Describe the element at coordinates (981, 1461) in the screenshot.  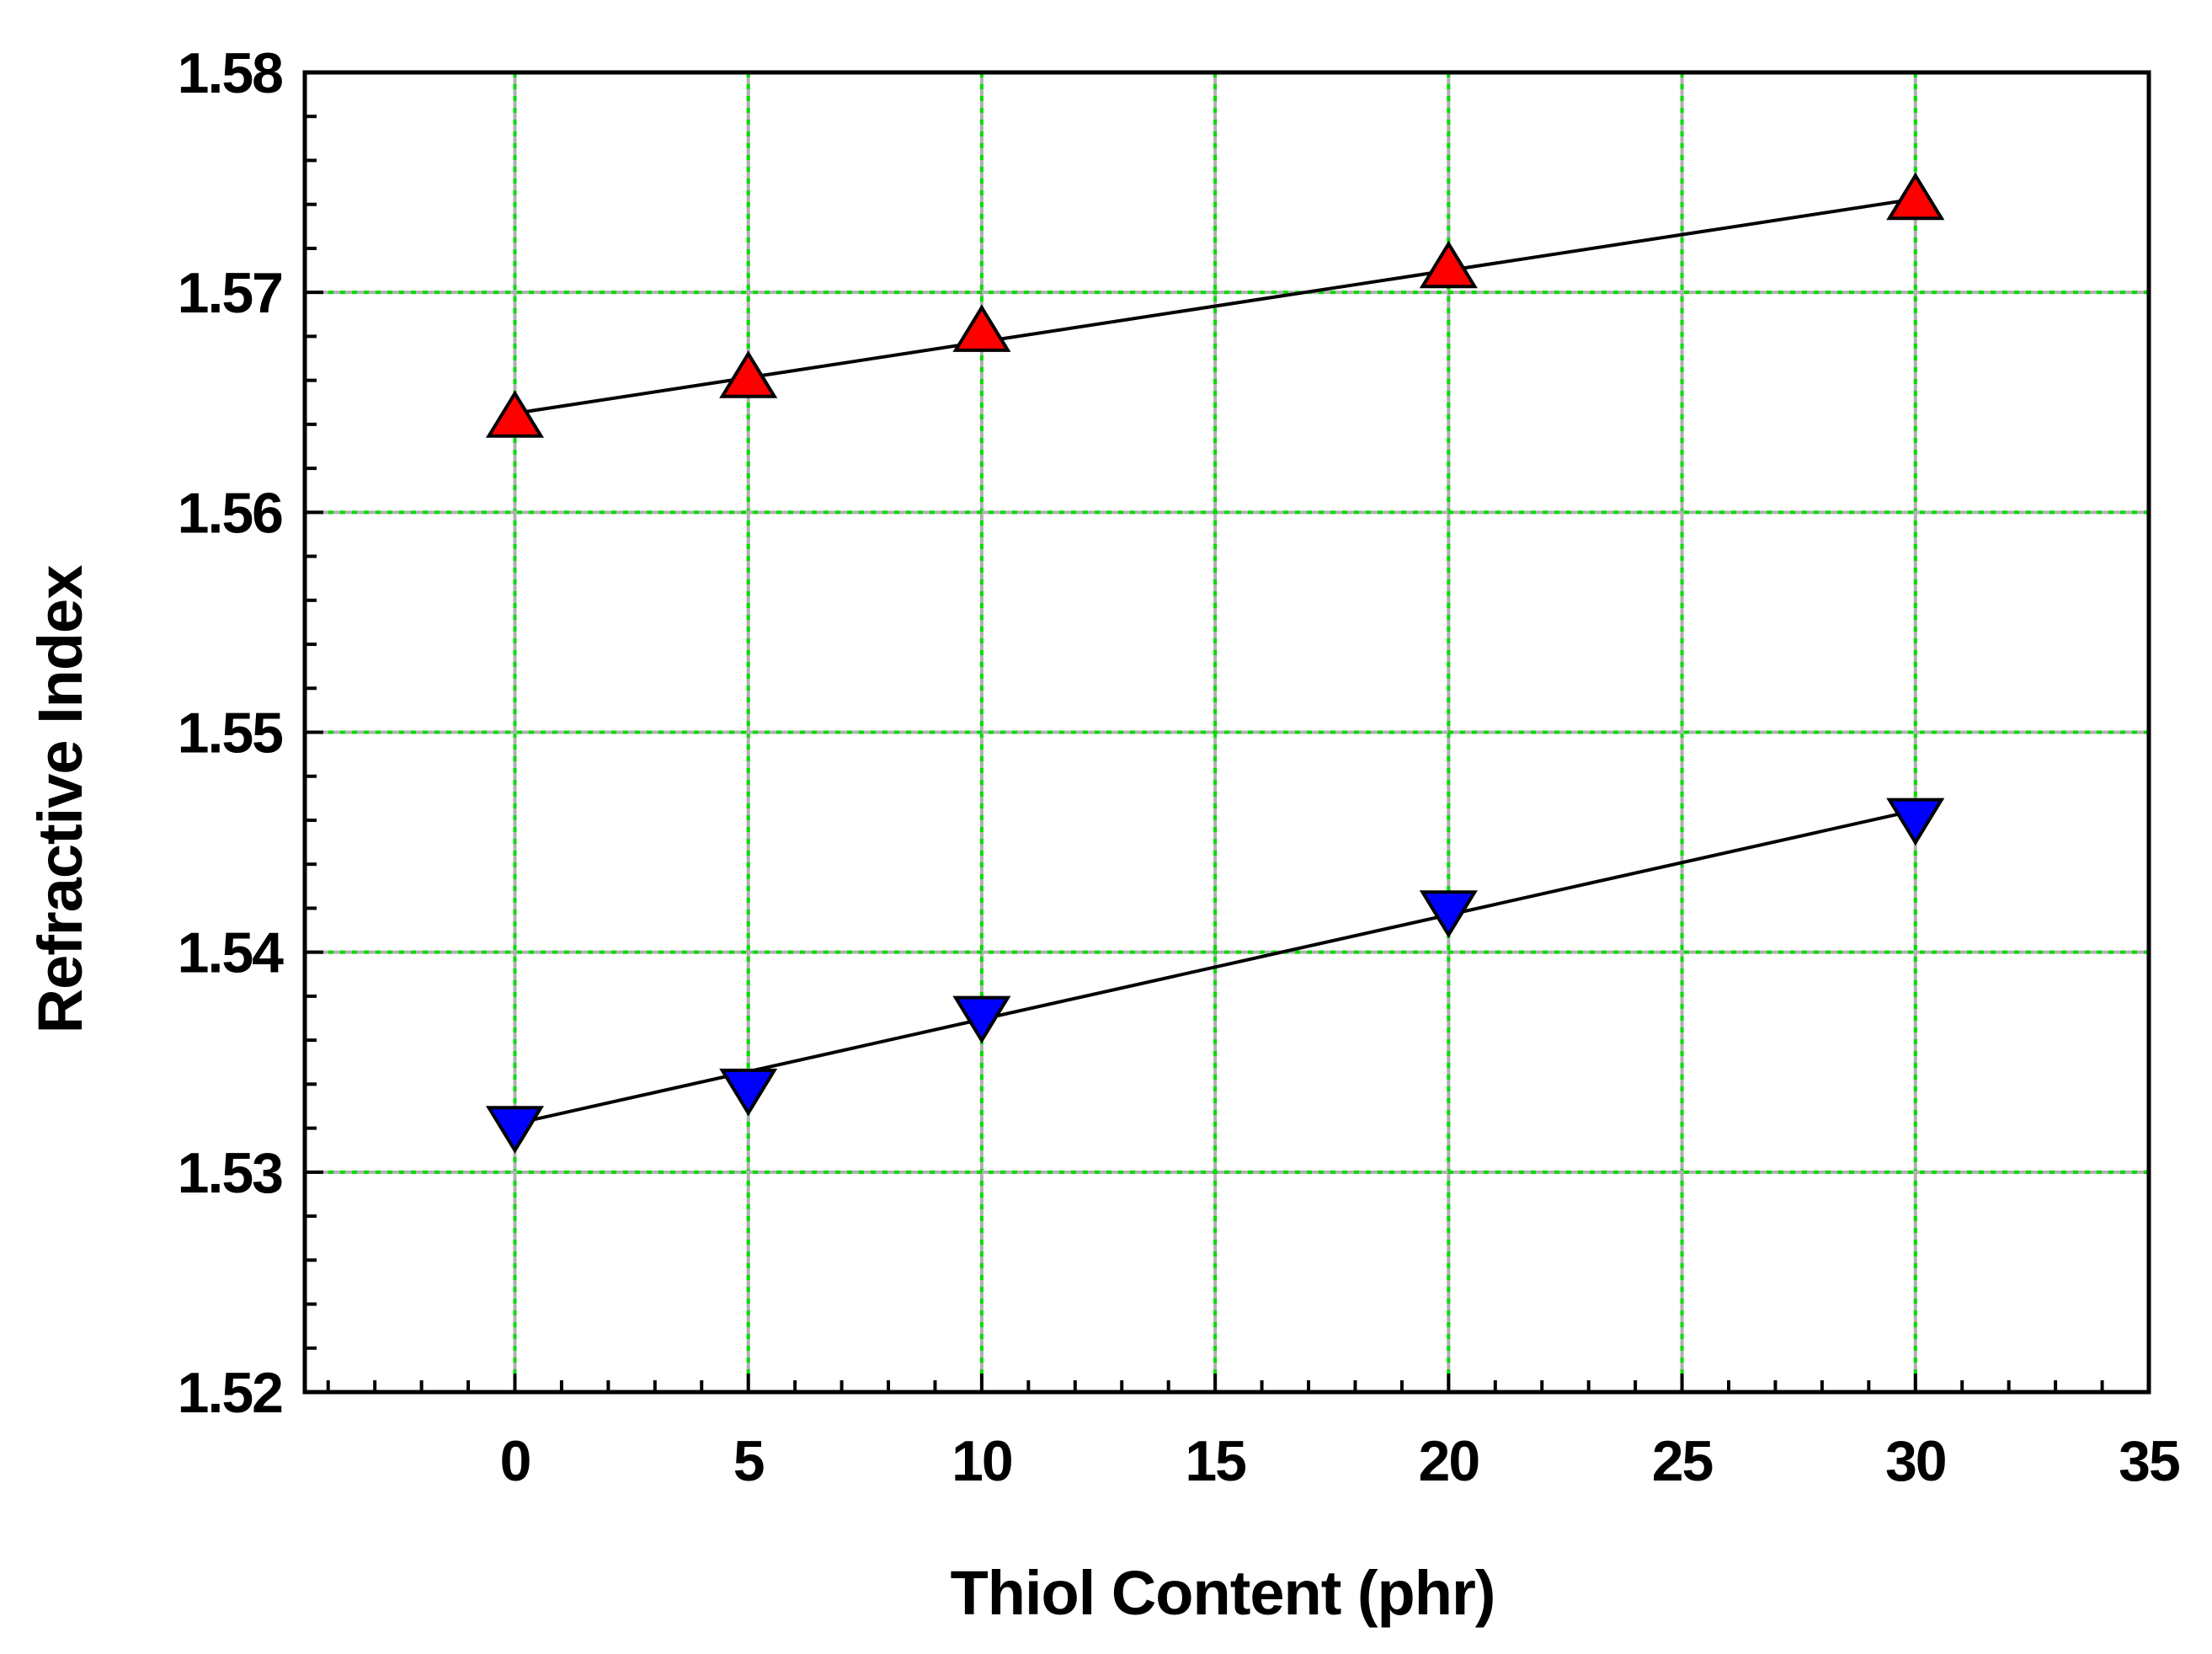
I see `x-tick-label: 10` at that location.